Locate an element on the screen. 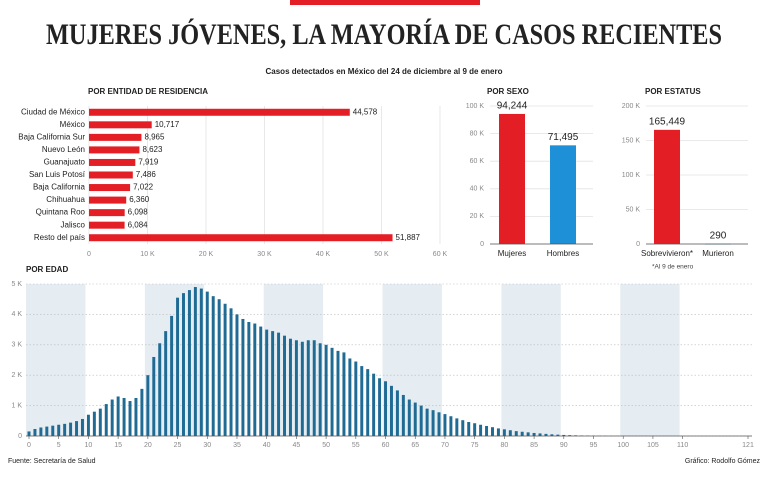 This screenshot has width=768, height=479. value-label: 94,244 is located at coordinates (512, 106).